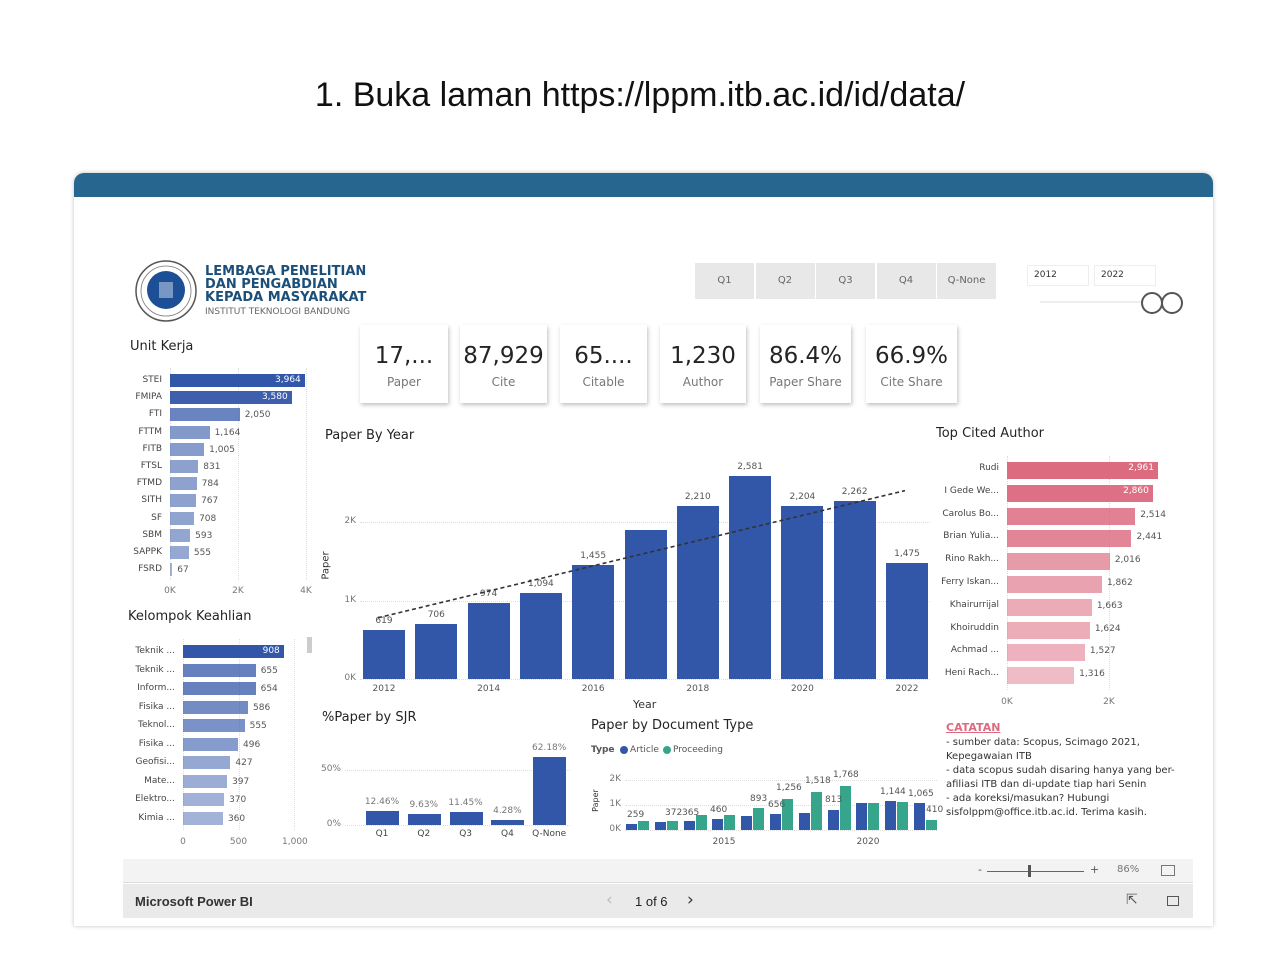 The width and height of the screenshot is (1280, 960). Describe the element at coordinates (785, 281) in the screenshot. I see `quartile-filter-q2: Q2` at that location.